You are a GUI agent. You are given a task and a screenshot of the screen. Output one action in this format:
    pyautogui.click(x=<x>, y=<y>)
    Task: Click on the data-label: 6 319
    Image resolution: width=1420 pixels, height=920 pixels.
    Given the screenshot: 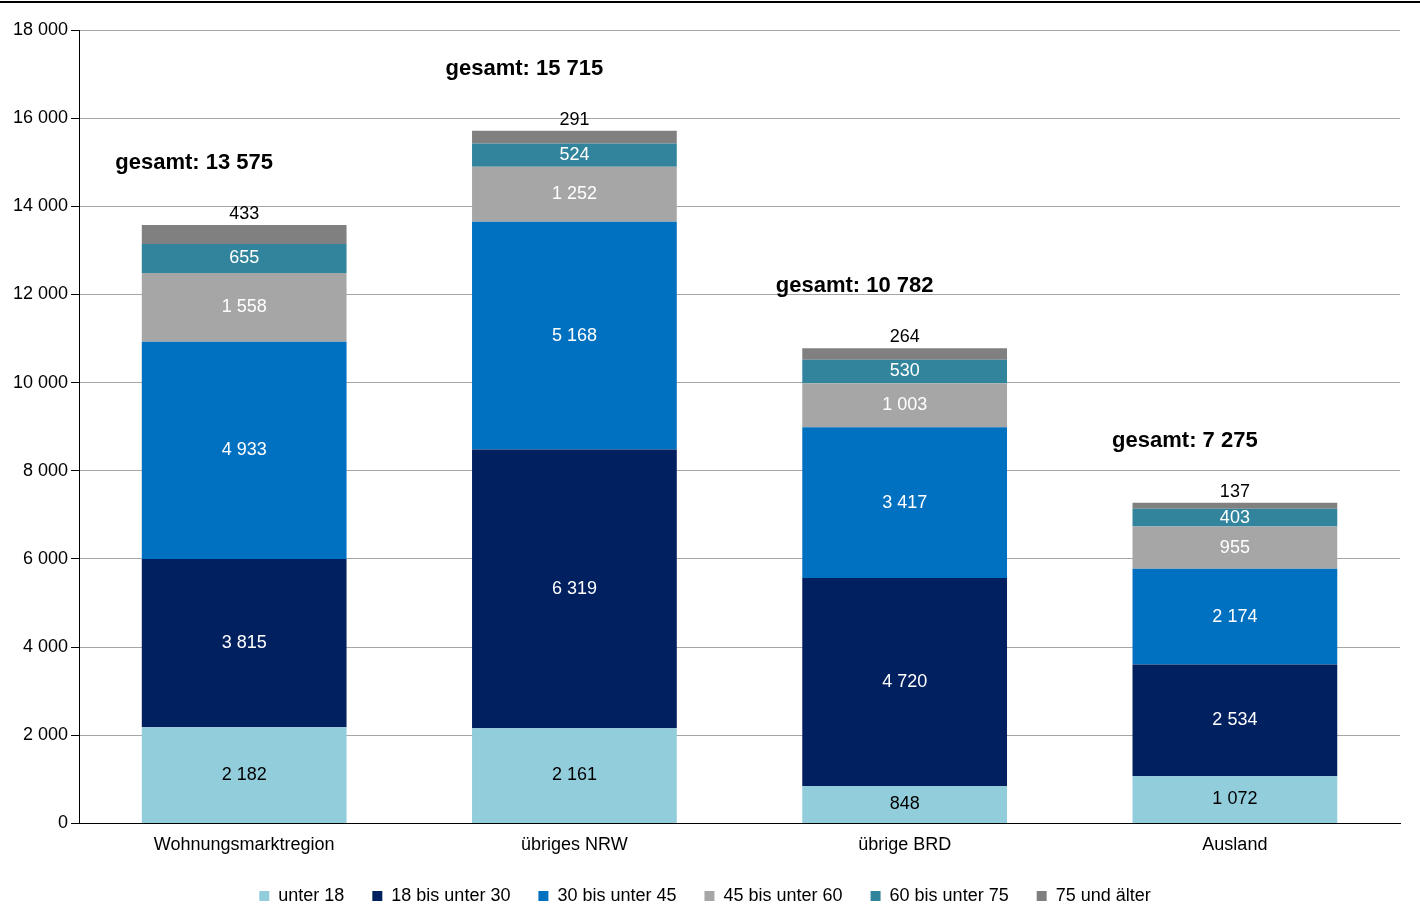 What is the action you would take?
    pyautogui.click(x=574, y=587)
    